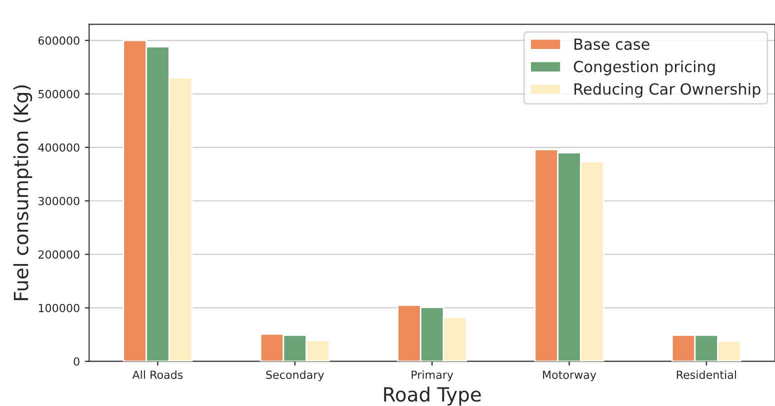  Describe the element at coordinates (59, 94) in the screenshot. I see `y-tick-label: 500000` at that location.